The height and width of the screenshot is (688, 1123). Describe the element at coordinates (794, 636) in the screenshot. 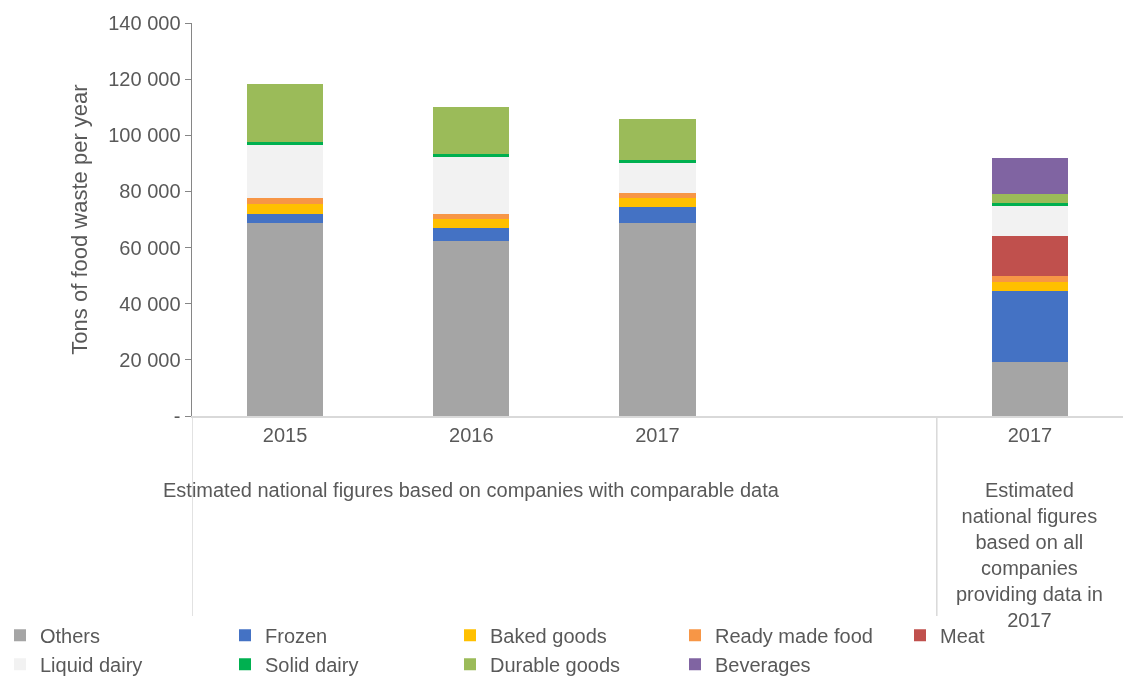

I see `legend-label: Ready made food` at that location.